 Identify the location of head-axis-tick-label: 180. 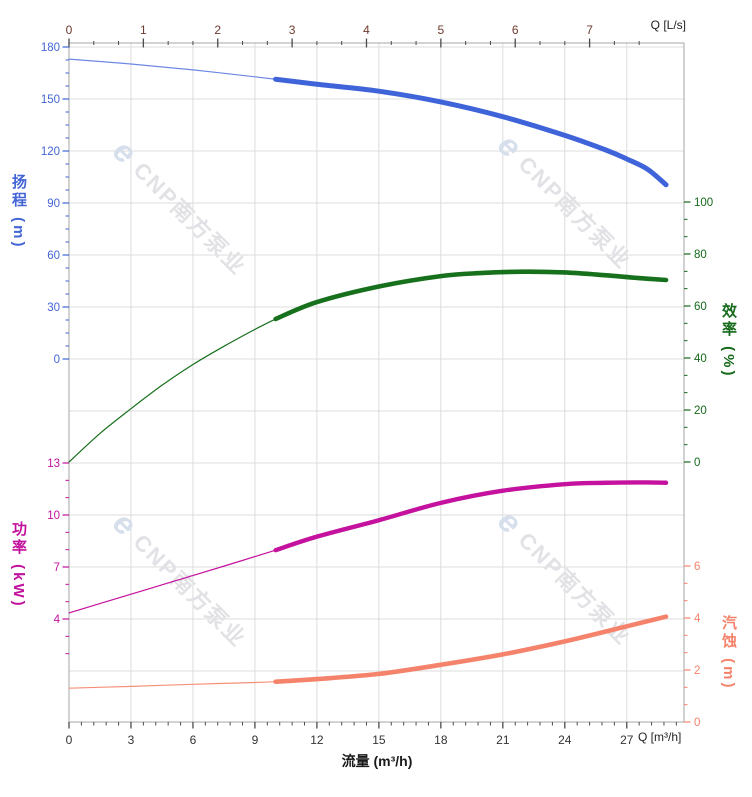
(50, 48).